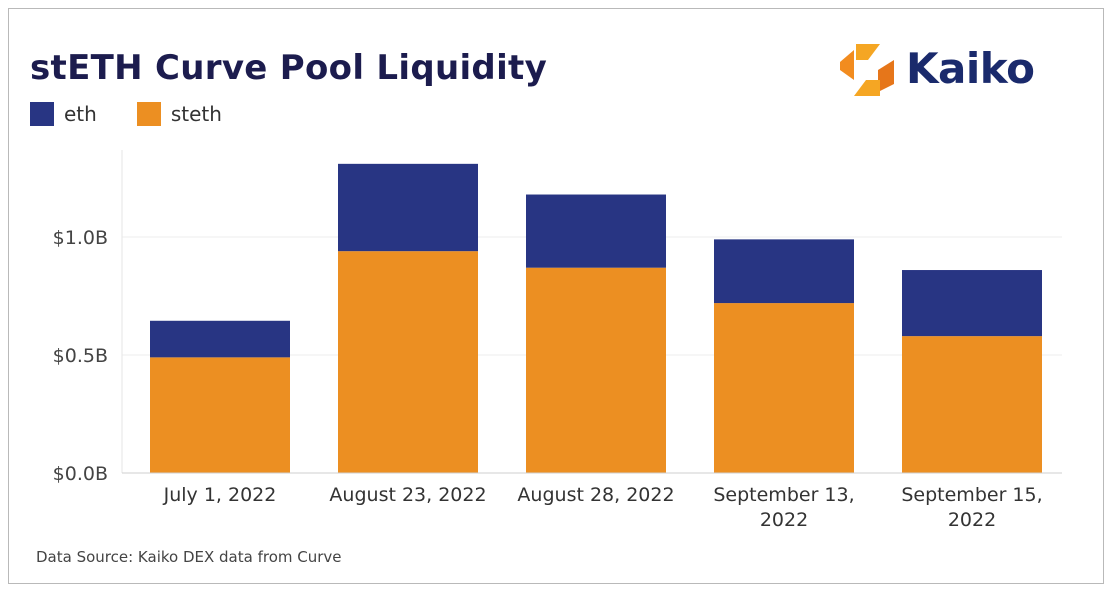 This screenshot has height=594, width=1116. Describe the element at coordinates (783, 495) in the screenshot. I see `x-tick-label: September 13,` at that location.